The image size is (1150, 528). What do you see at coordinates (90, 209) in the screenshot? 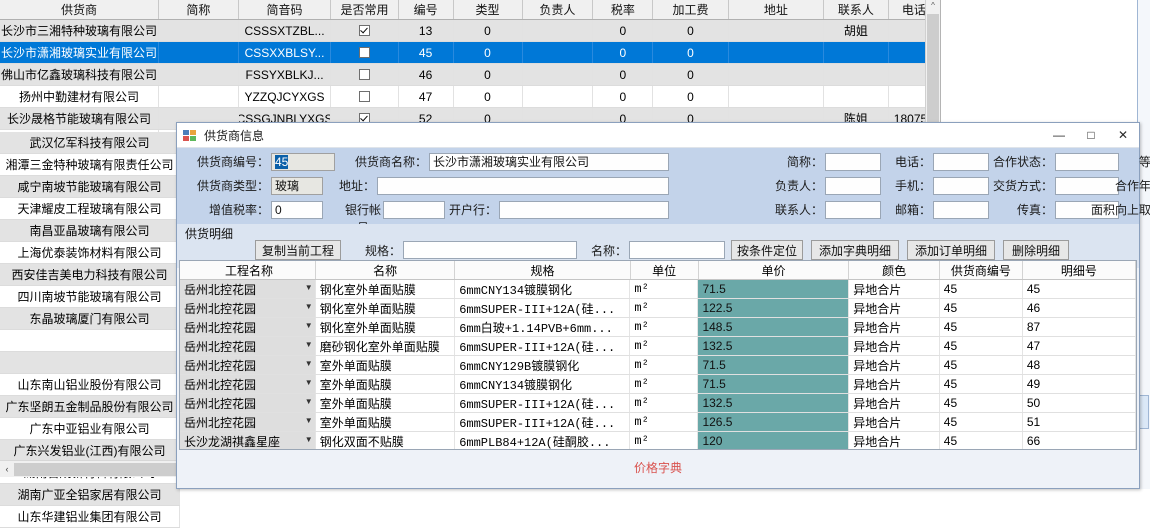
I see `list-item: 天津耀皮工程玻璃有限公司` at bounding box center [90, 209].